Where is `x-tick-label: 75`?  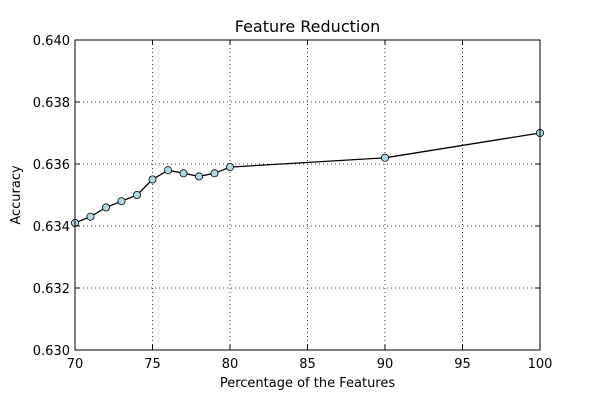
x-tick-label: 75 is located at coordinates (152, 364).